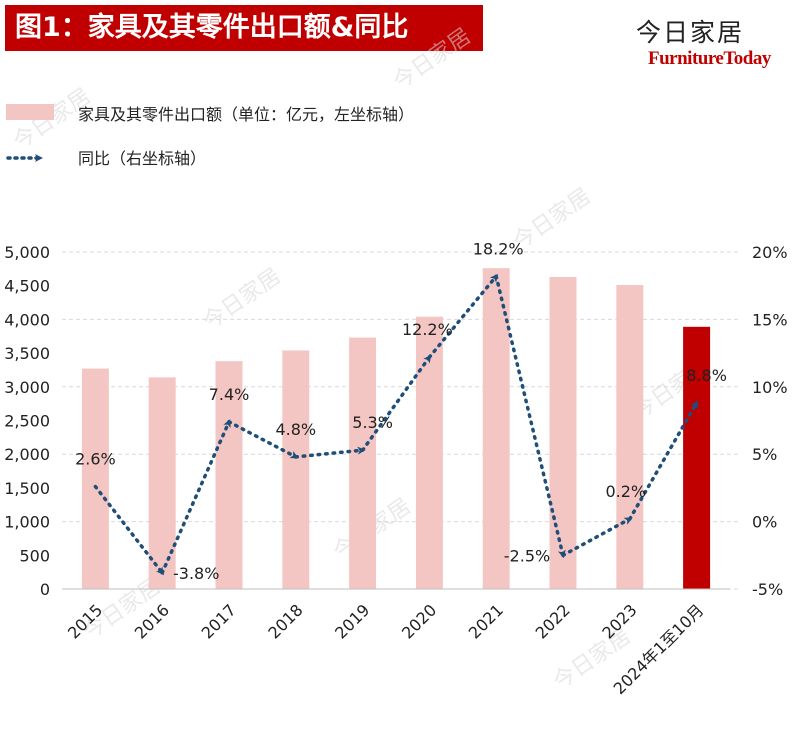  What do you see at coordinates (27, 286) in the screenshot?
I see `left-axis-tick: 4,500` at bounding box center [27, 286].